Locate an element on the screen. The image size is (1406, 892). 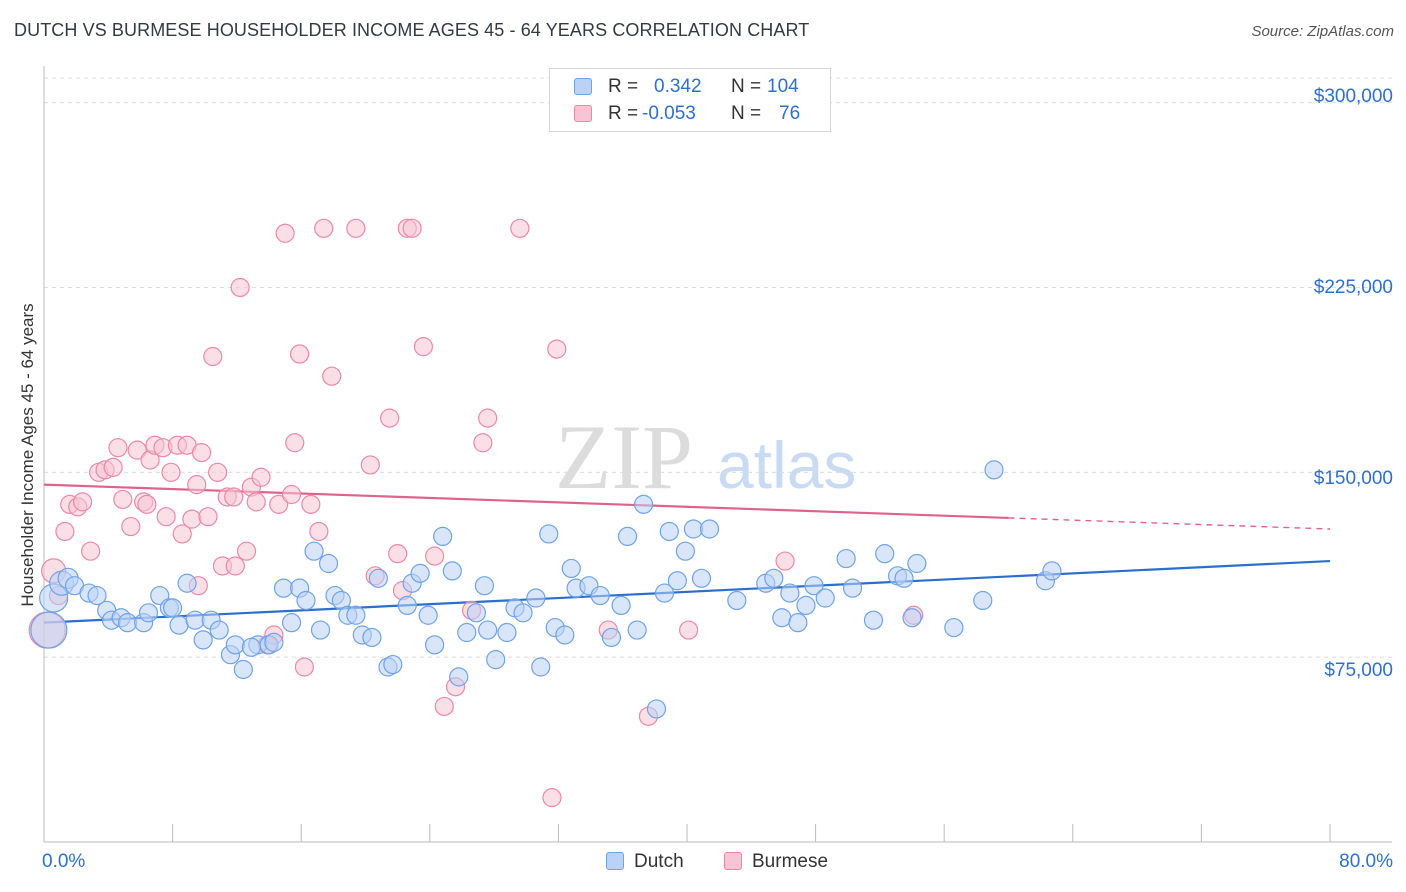
legend-label-burmese: Burmese is located at coordinates (790, 861).